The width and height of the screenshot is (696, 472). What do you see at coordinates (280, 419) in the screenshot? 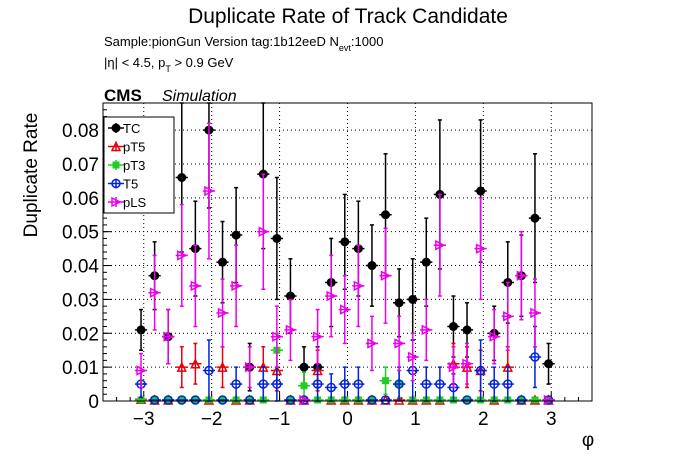
I see `x-tick-label: −1` at bounding box center [280, 419].